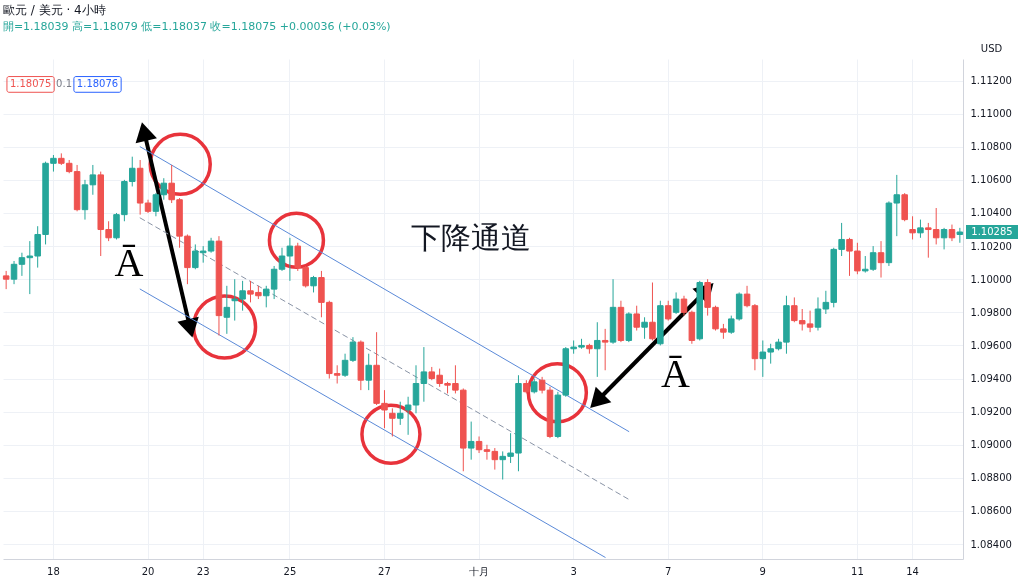 The height and width of the screenshot is (586, 1024). What do you see at coordinates (196, 26) in the screenshot?
I see `chart-subtitle: 開=1.18039 高=1.18079 低=1.18037 收=1.18075 +0.00036 (+0.03%)` at bounding box center [196, 26].